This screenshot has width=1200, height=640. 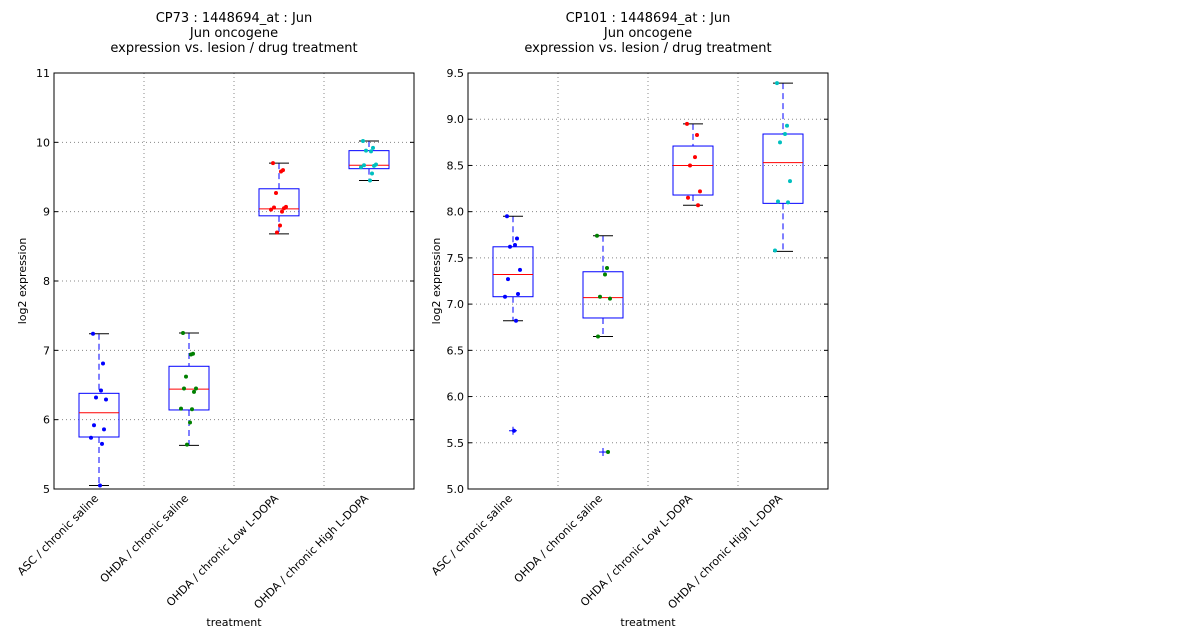 I want to click on y-tick-label: 7, so click(x=46, y=350).